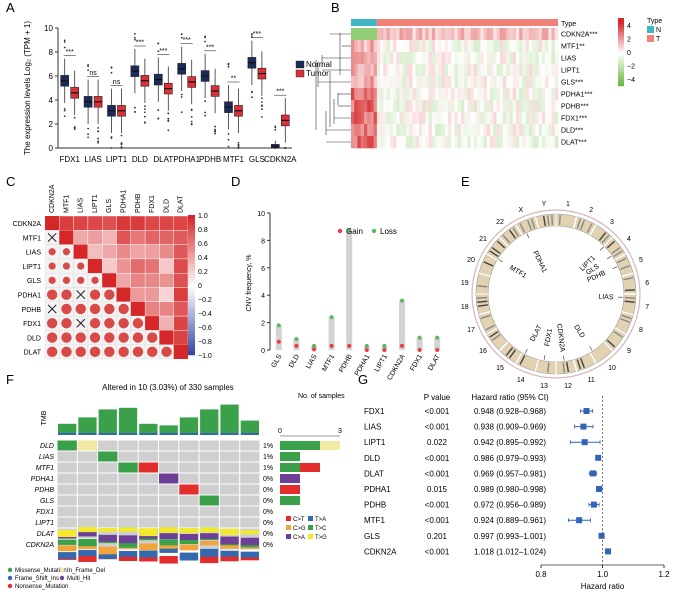  I want to click on gene-label: DLD, so click(47, 446).